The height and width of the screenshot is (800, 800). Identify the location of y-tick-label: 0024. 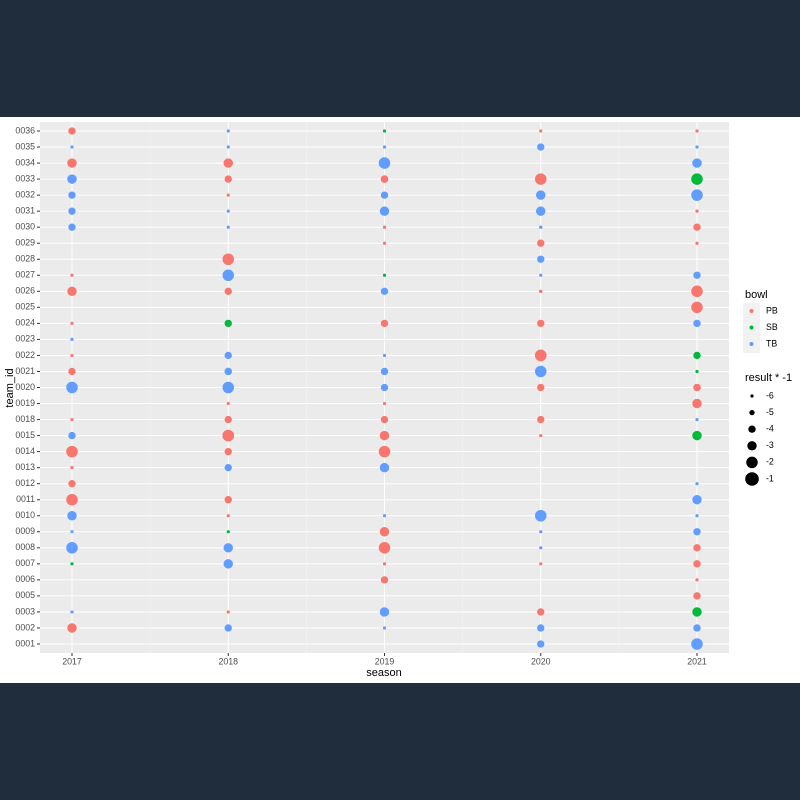
(25, 323).